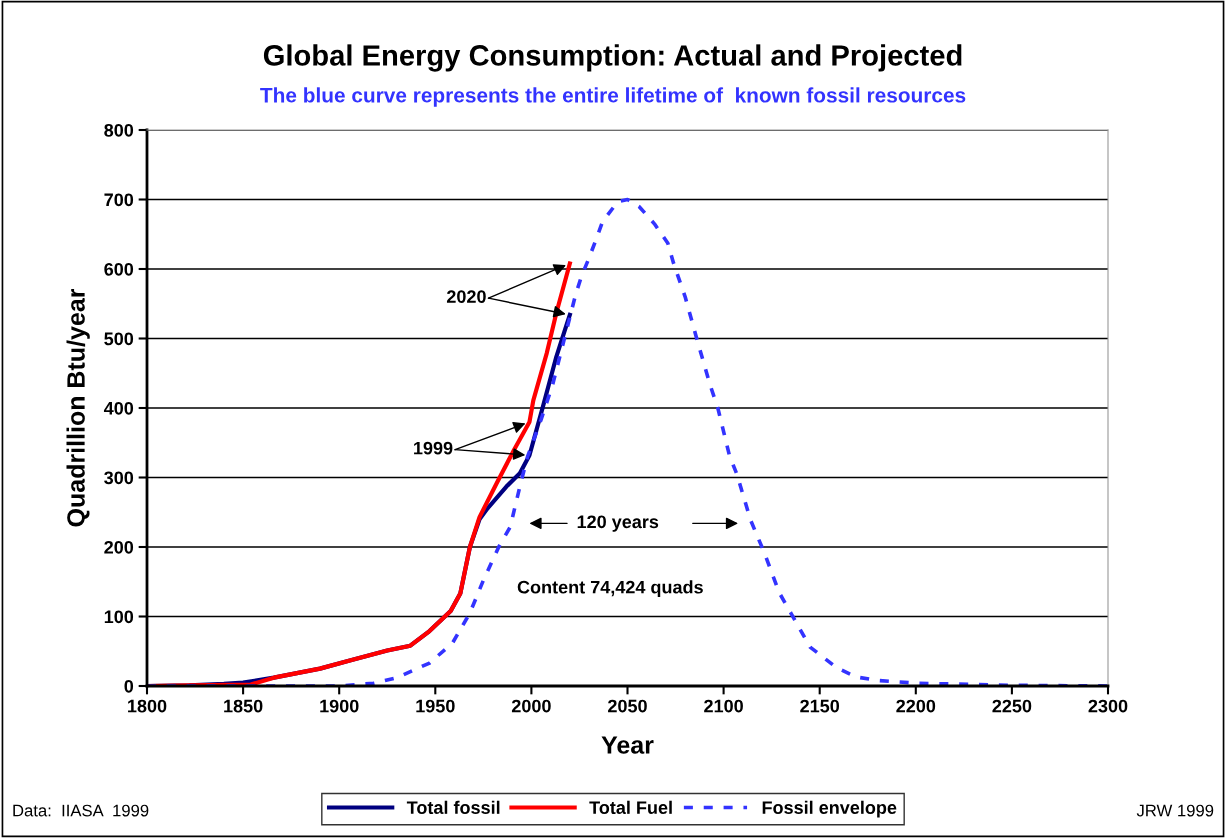 The height and width of the screenshot is (838, 1226). Describe the element at coordinates (119, 478) in the screenshot. I see `y-tick-label: 300` at that location.